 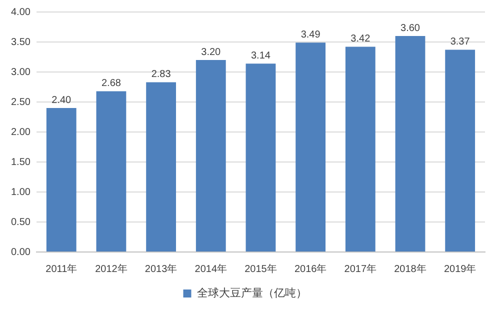 What do you see at coordinates (410, 268) in the screenshot?
I see `x-tick-label: 2018年` at bounding box center [410, 268].